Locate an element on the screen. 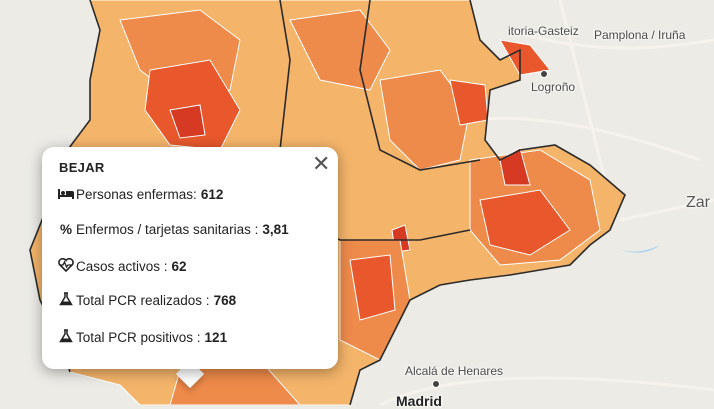 The width and height of the screenshot is (714, 409). popup-row-value: 768 is located at coordinates (225, 300).